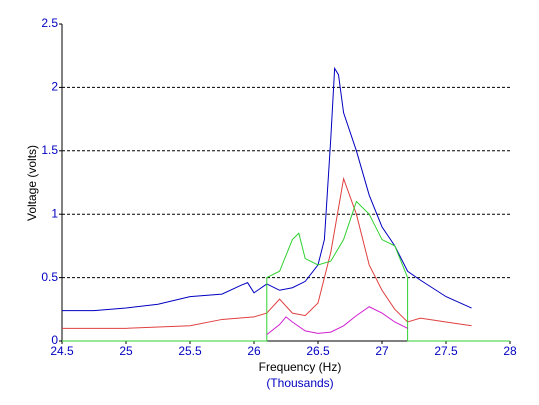 The height and width of the screenshot is (405, 539). What do you see at coordinates (510, 351) in the screenshot?
I see `x-tick-label: 28` at bounding box center [510, 351].